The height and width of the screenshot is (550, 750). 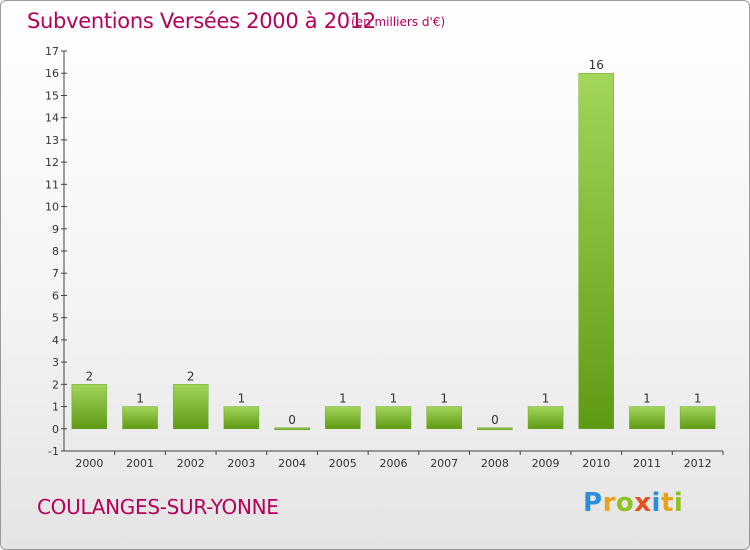 I want to click on y-tick-label: 15, so click(x=52, y=95).